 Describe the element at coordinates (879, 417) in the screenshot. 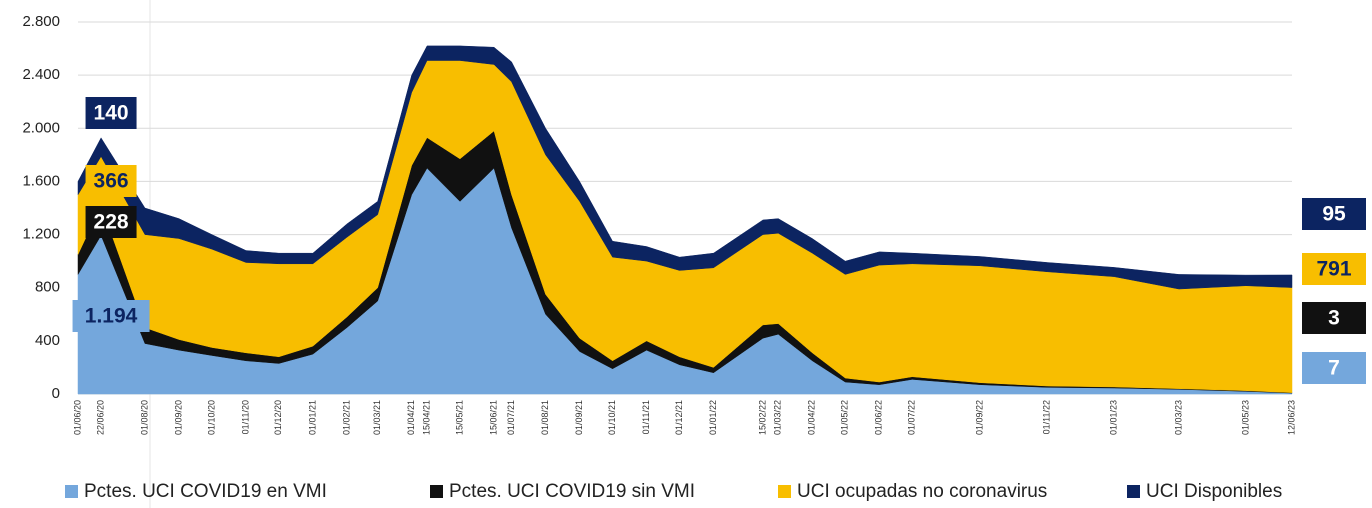

I see `x-tick-label: 01/06/22` at that location.